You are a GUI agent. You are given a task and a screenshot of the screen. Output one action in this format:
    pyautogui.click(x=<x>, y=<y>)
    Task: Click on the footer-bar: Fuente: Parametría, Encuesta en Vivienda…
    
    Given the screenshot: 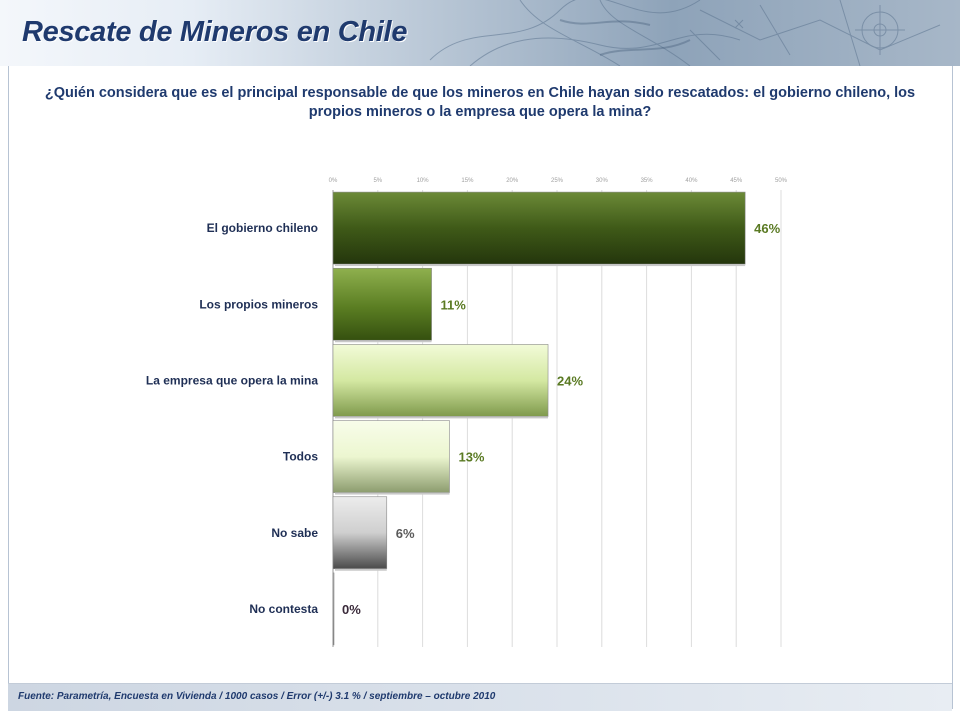 What is the action you would take?
    pyautogui.click(x=480, y=697)
    